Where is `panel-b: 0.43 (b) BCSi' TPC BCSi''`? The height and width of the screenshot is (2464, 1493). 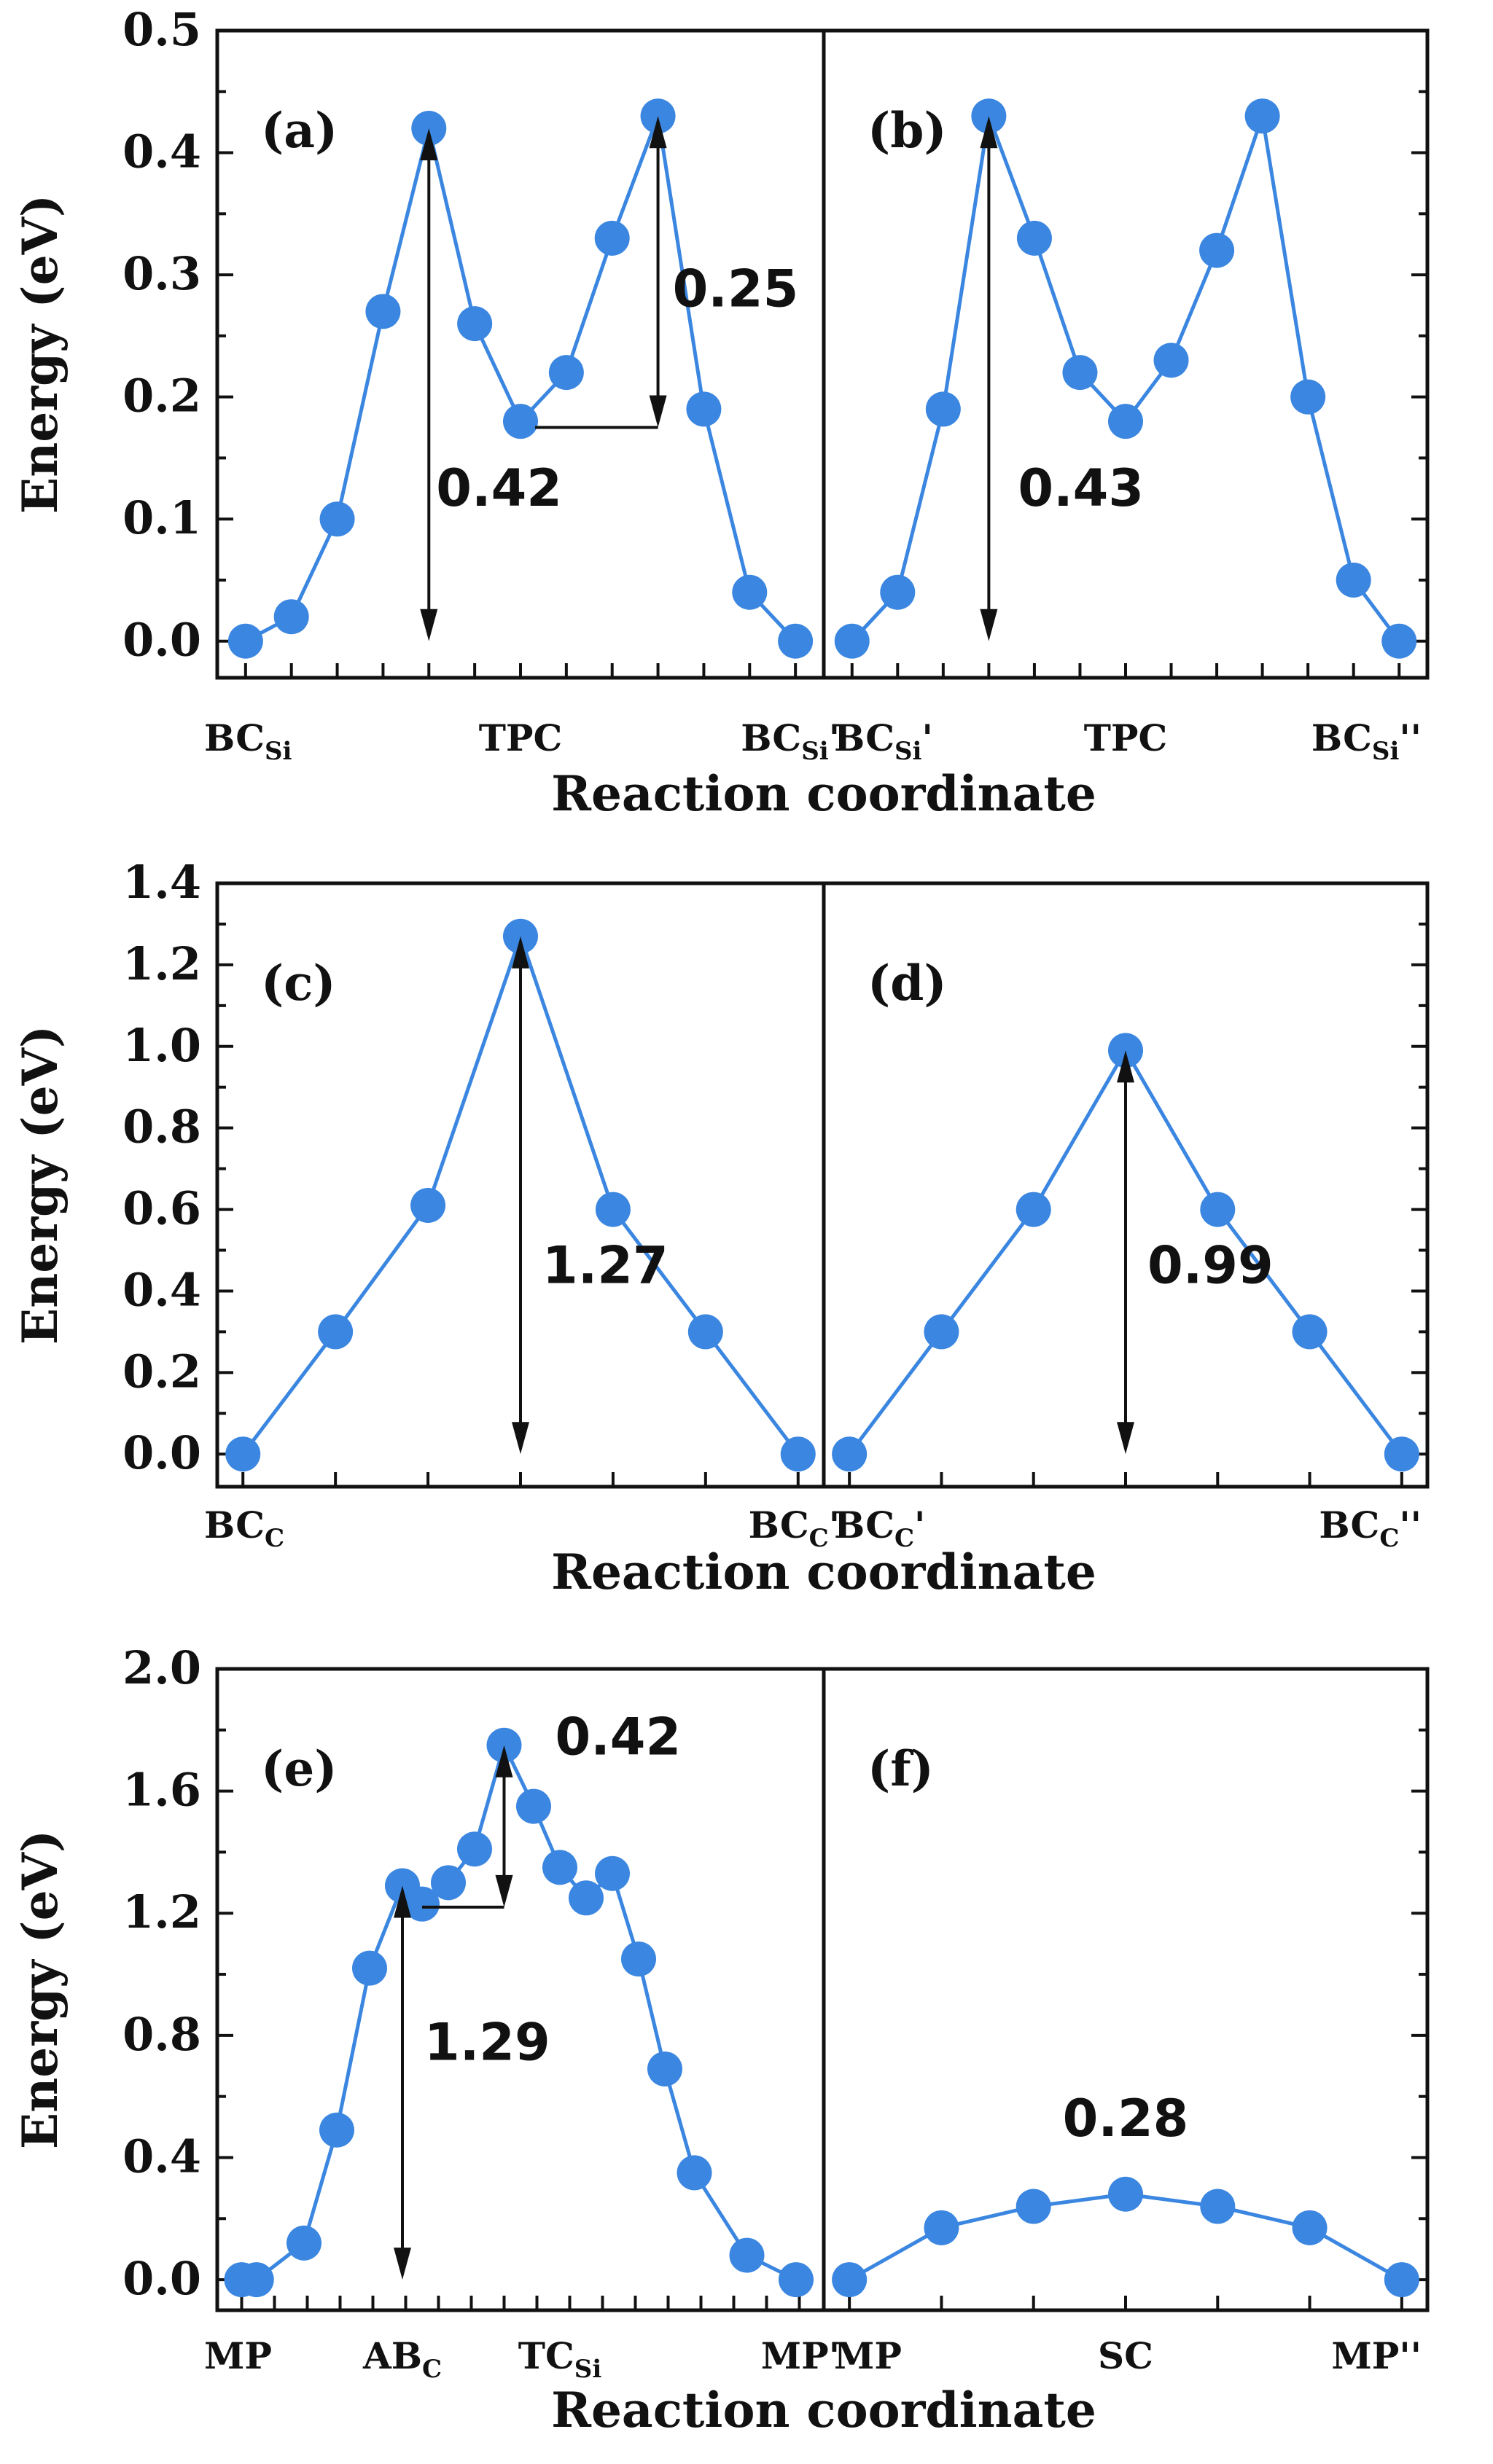
panel-b: 0.43 (b) BCSi' TPC BCSi'' is located at coordinates (1126, 397).